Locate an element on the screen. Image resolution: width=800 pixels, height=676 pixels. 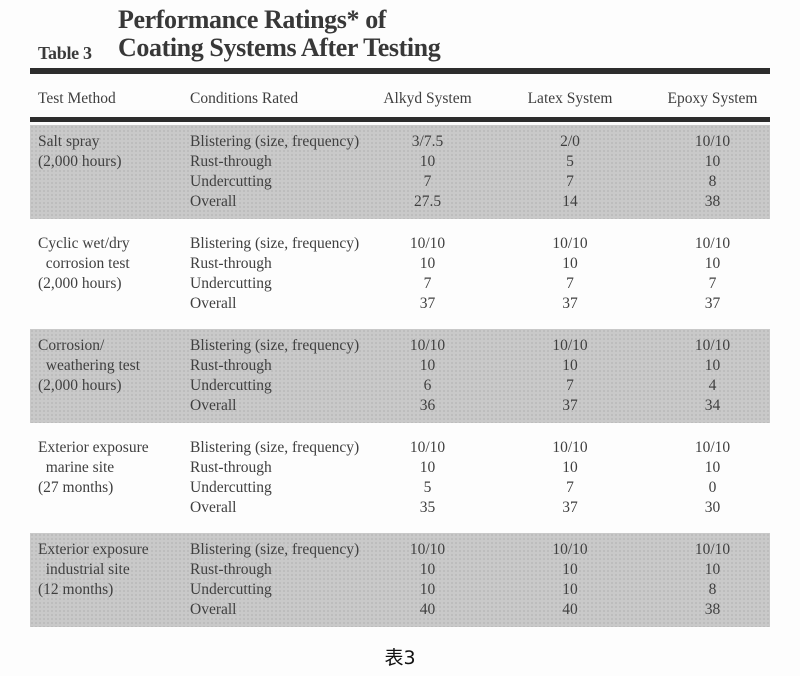
column-header-epoxy-system: Epoxy System is located at coordinates (712, 98).